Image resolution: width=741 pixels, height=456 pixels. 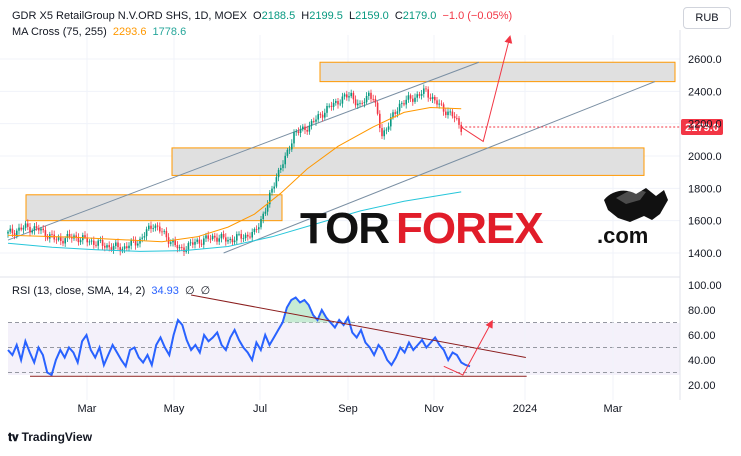 What do you see at coordinates (707, 18) in the screenshot?
I see `currency-button: RUB` at bounding box center [707, 18].